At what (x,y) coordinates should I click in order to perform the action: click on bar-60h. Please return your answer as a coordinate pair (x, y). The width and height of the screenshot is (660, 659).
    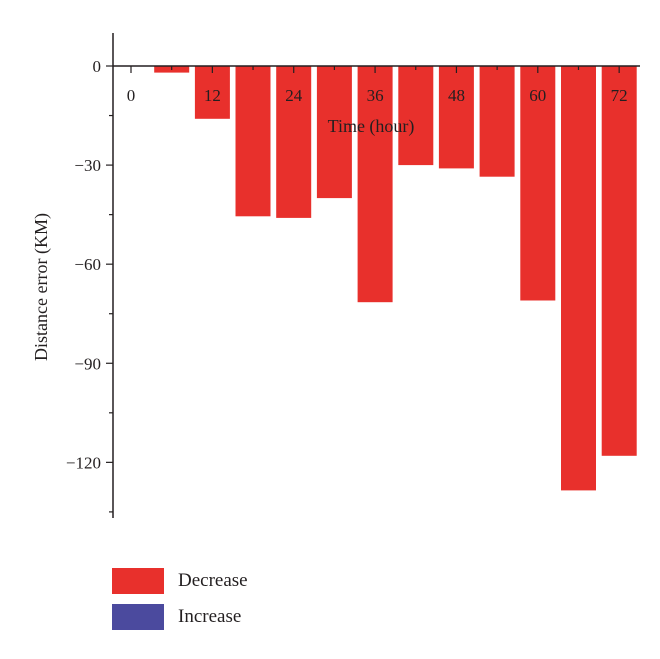
    Looking at the image, I should click on (538, 183).